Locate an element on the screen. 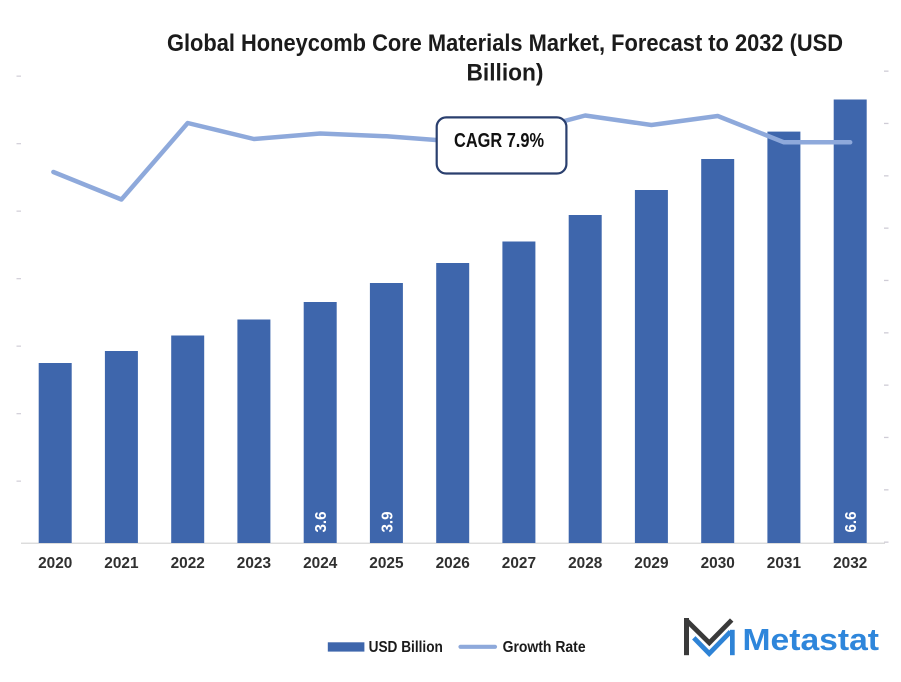 The image size is (901, 682). svg-text: 2026 is located at coordinates (453, 563).